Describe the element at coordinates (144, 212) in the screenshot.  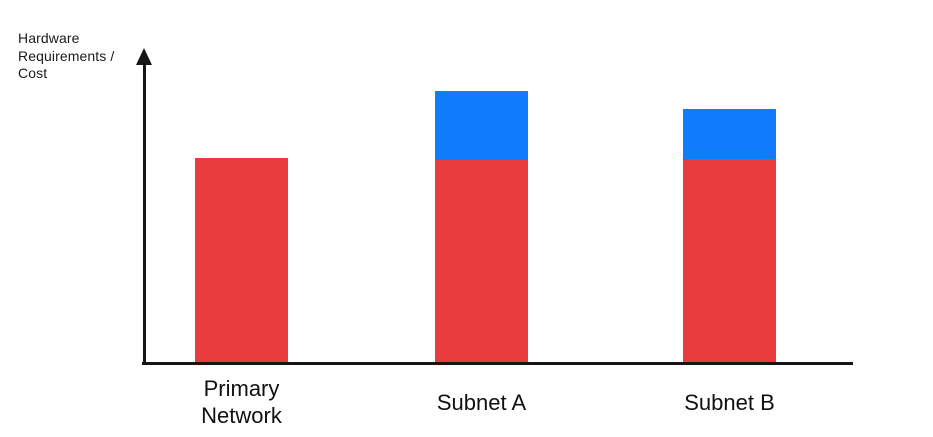
I see `y-axis-line` at that location.